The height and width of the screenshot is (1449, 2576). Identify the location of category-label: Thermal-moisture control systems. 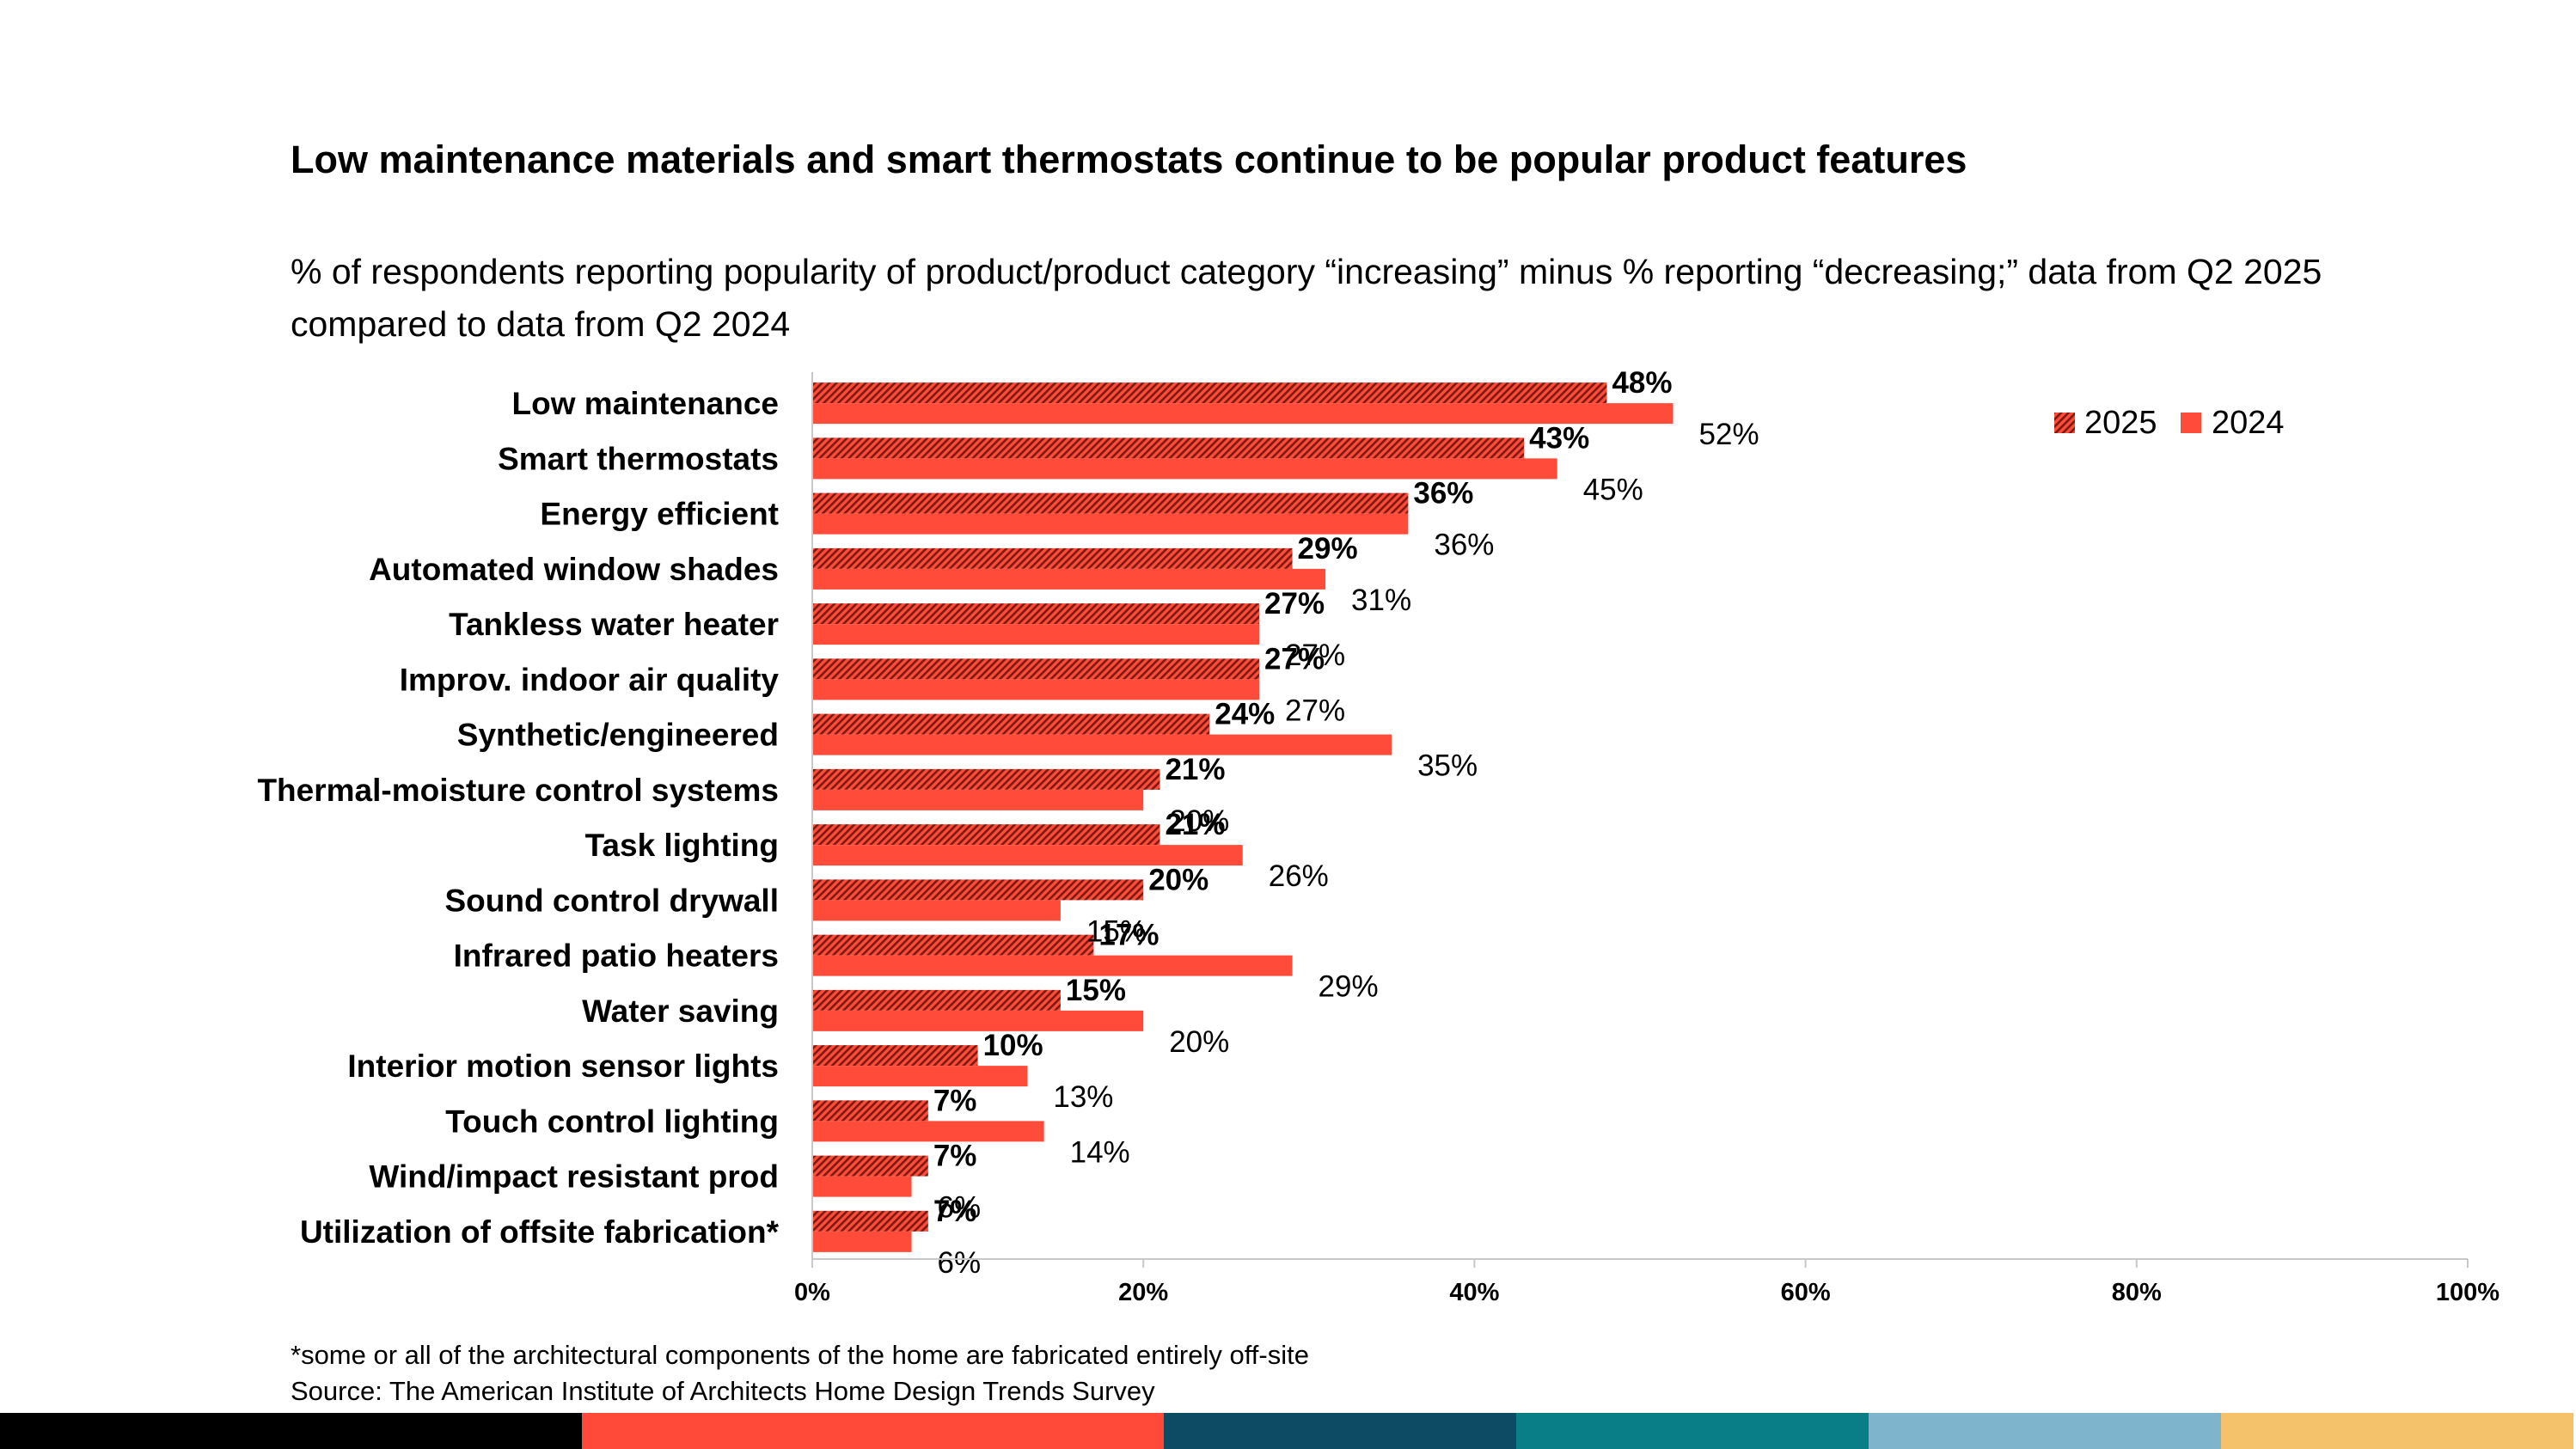
(518, 790).